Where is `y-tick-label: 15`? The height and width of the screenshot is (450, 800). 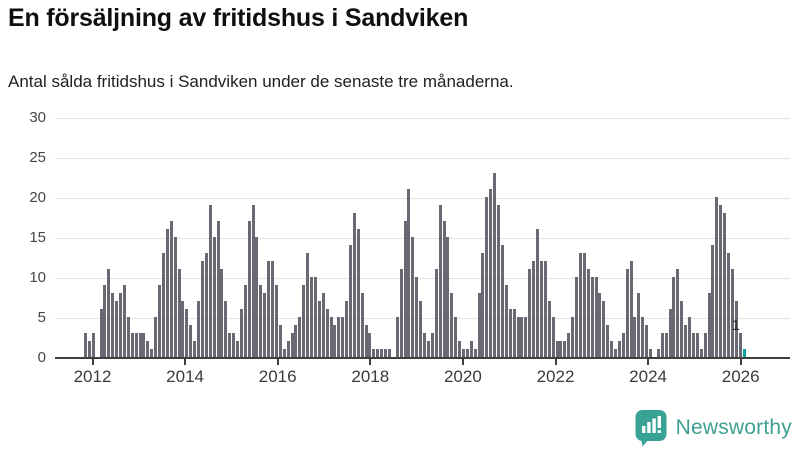 y-tick-label: 15 is located at coordinates (37, 237).